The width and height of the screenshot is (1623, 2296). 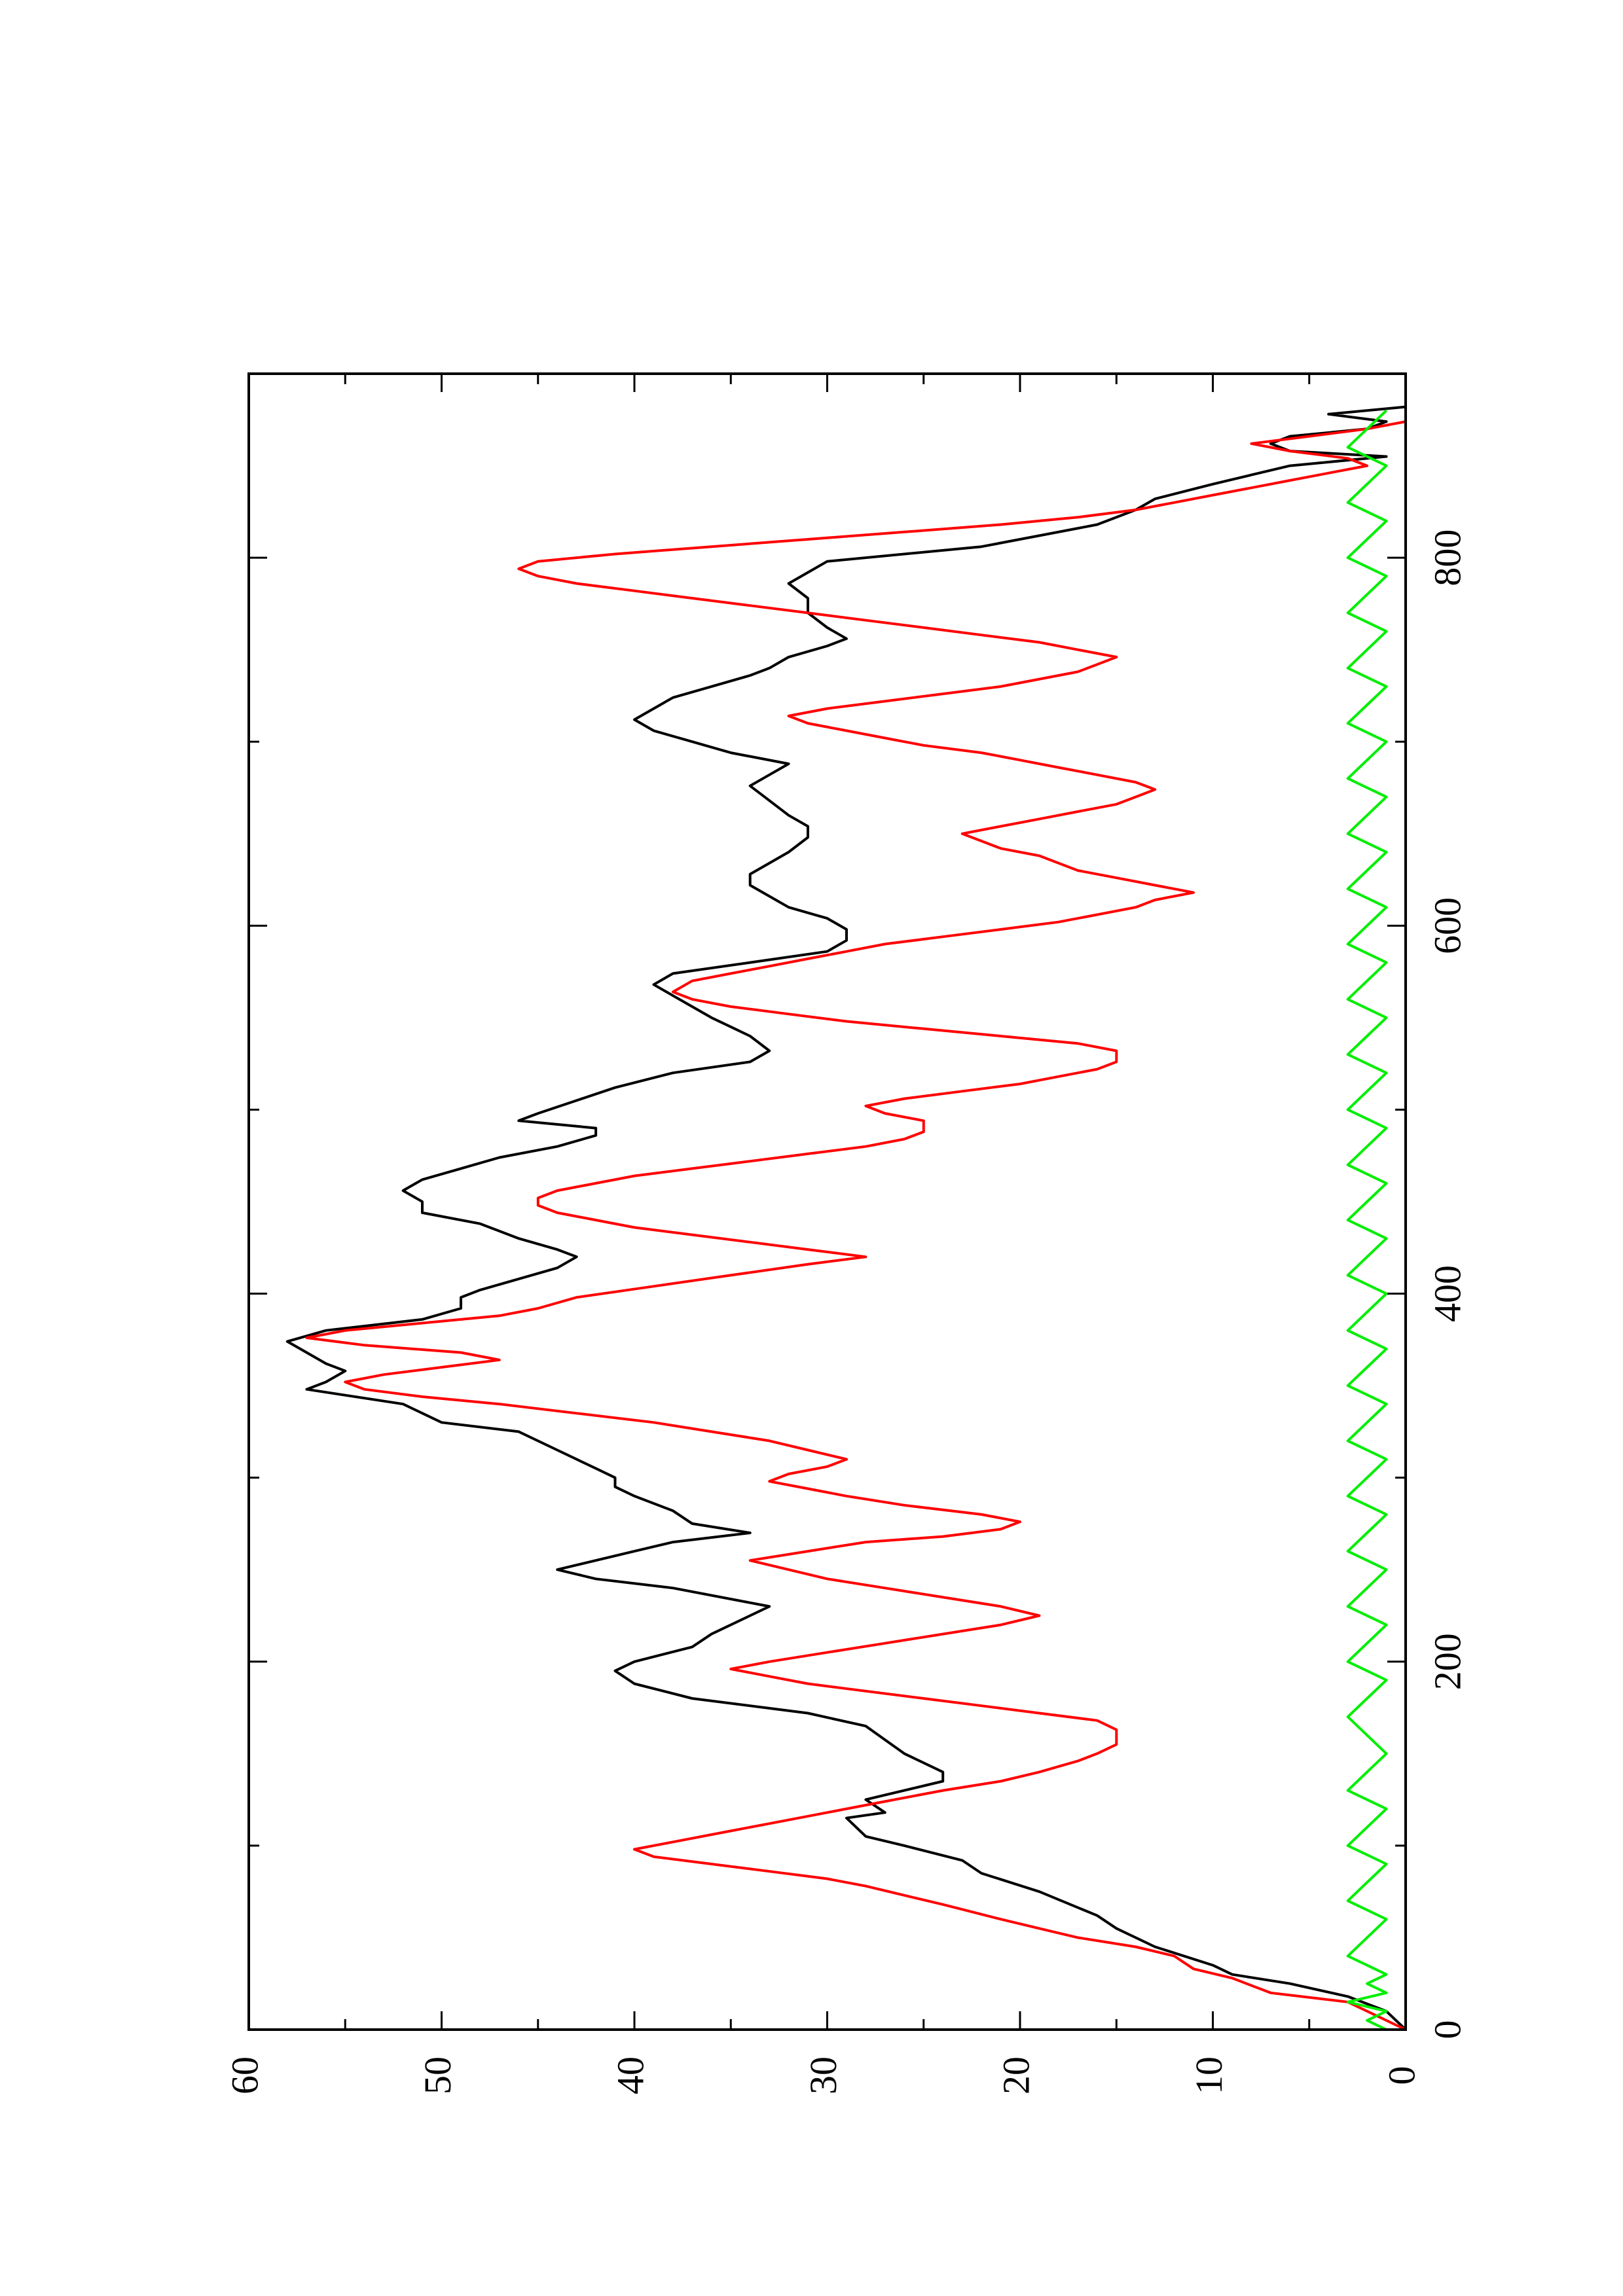 I want to click on x-tick-label: 0, so click(x=1447, y=2029).